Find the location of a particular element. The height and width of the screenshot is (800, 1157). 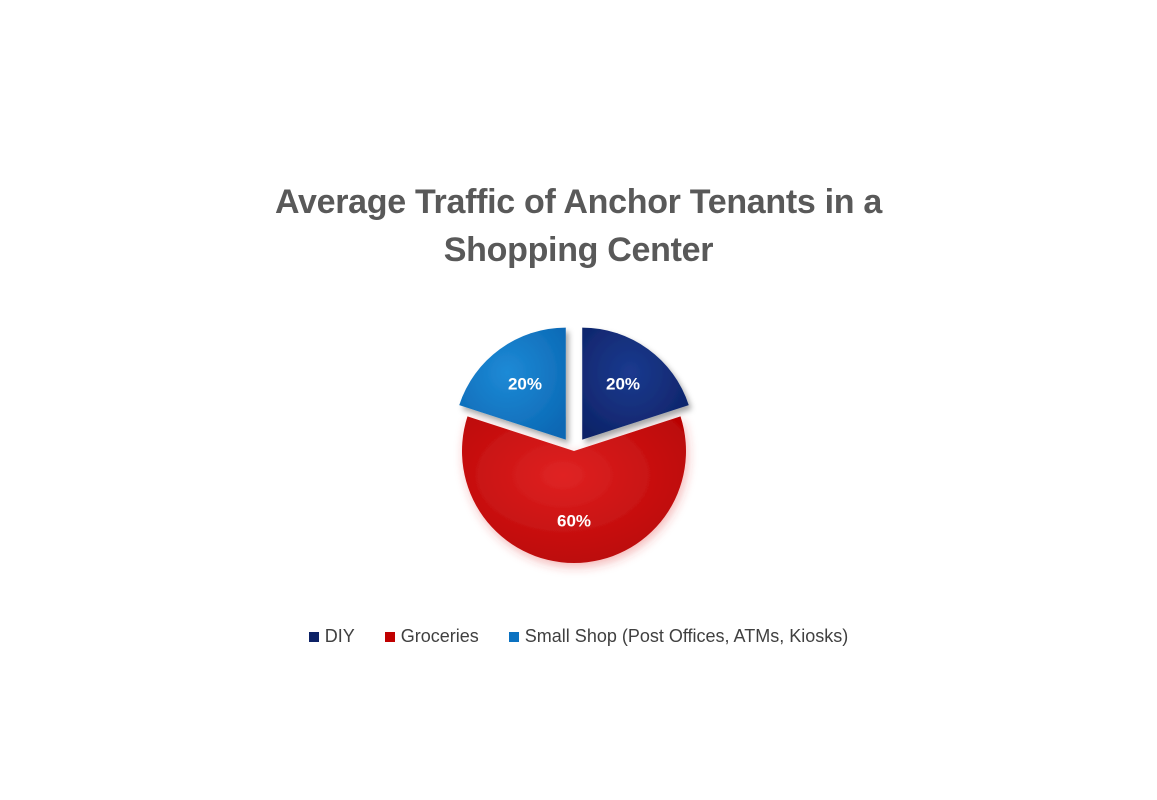

legend-item-small-shop: Small Shop (Post Offices, ATMs, Kiosks) is located at coordinates (678, 636).